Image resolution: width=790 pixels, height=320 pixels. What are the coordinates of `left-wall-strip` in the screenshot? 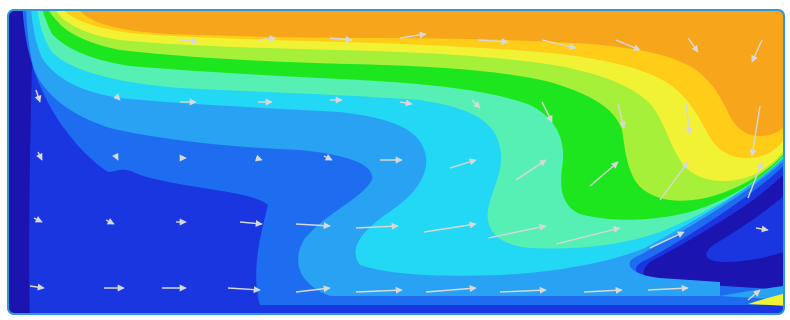 It's located at (15, 162).